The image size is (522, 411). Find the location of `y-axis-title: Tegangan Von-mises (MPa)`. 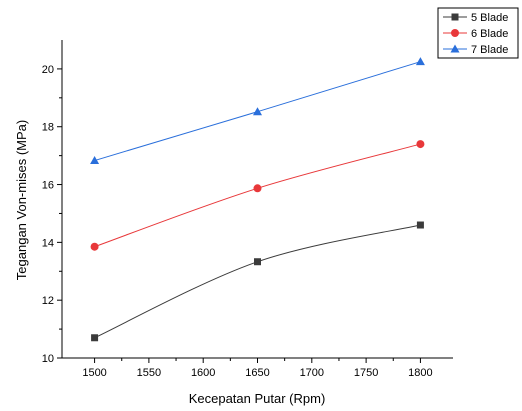

y-axis-title: Tegangan Von-mises (MPa) is located at coordinates (21, 200).